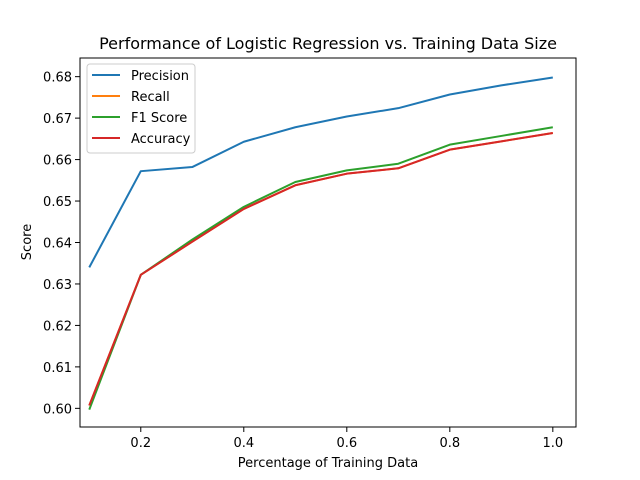  I want to click on y-tick-label: 0.67, so click(57, 119).